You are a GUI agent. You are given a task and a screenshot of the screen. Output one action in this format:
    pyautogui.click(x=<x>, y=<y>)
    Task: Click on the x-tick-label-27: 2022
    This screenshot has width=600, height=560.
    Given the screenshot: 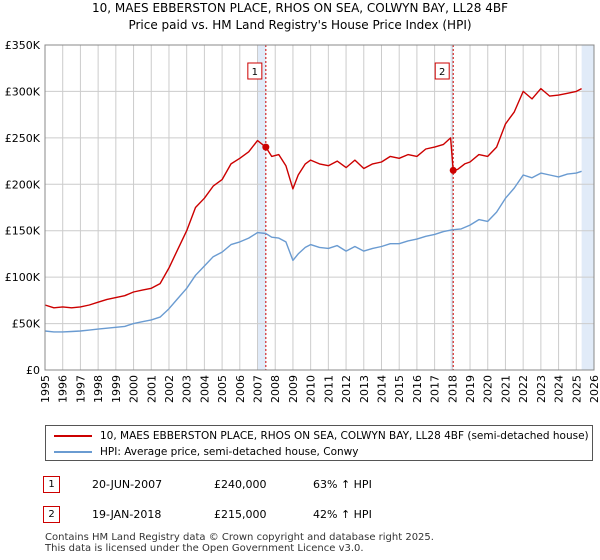 What is the action you would take?
    pyautogui.click(x=523, y=389)
    